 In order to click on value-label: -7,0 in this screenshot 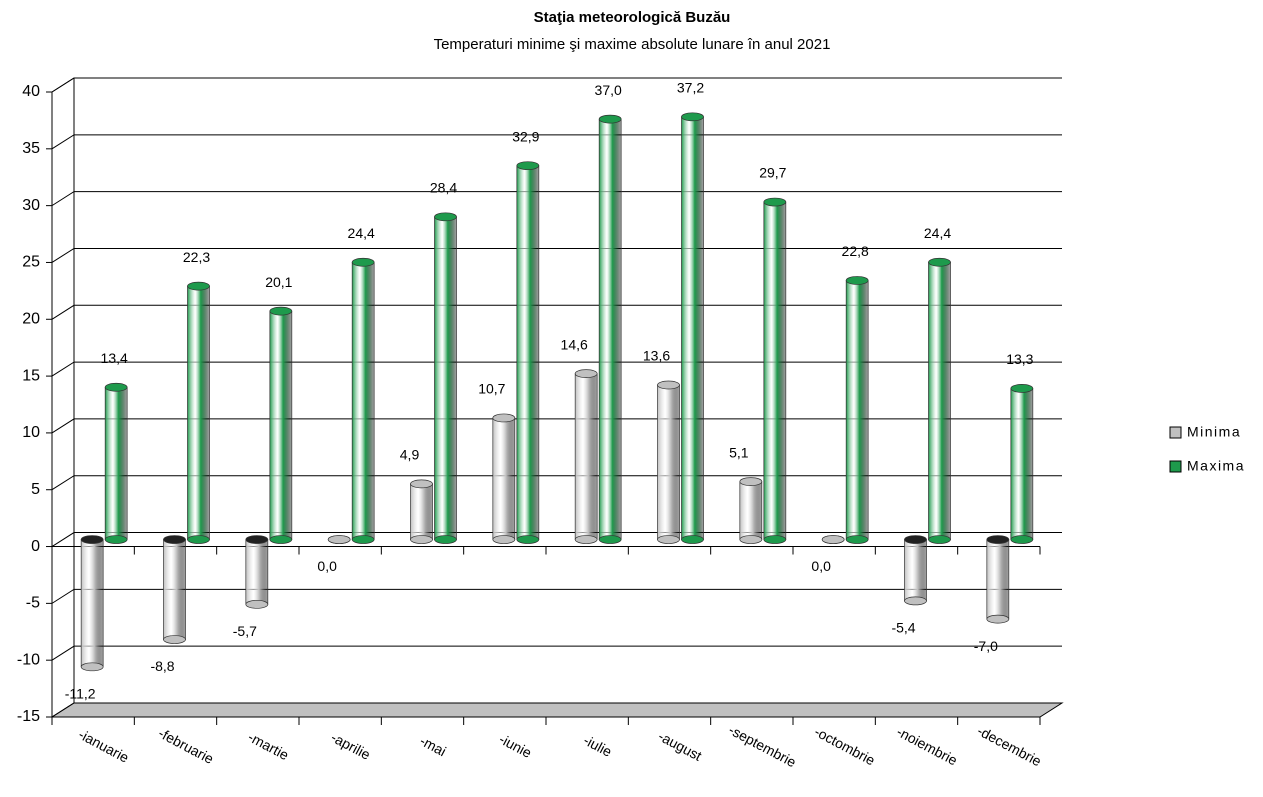, I will do `click(986, 646)`.